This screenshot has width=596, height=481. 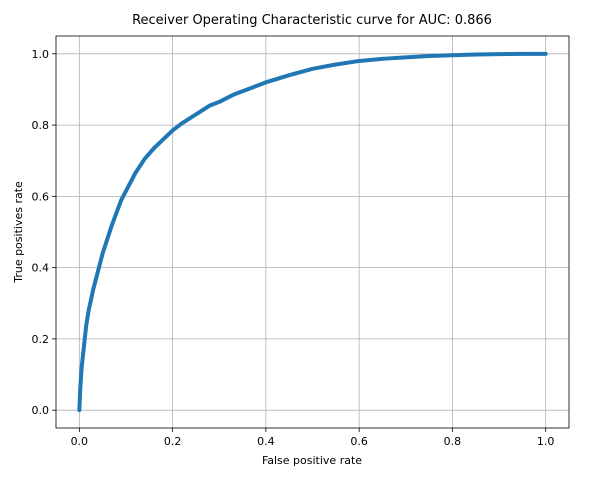 What do you see at coordinates (41, 54) in the screenshot?
I see `y-tick-label: 1.0` at bounding box center [41, 54].